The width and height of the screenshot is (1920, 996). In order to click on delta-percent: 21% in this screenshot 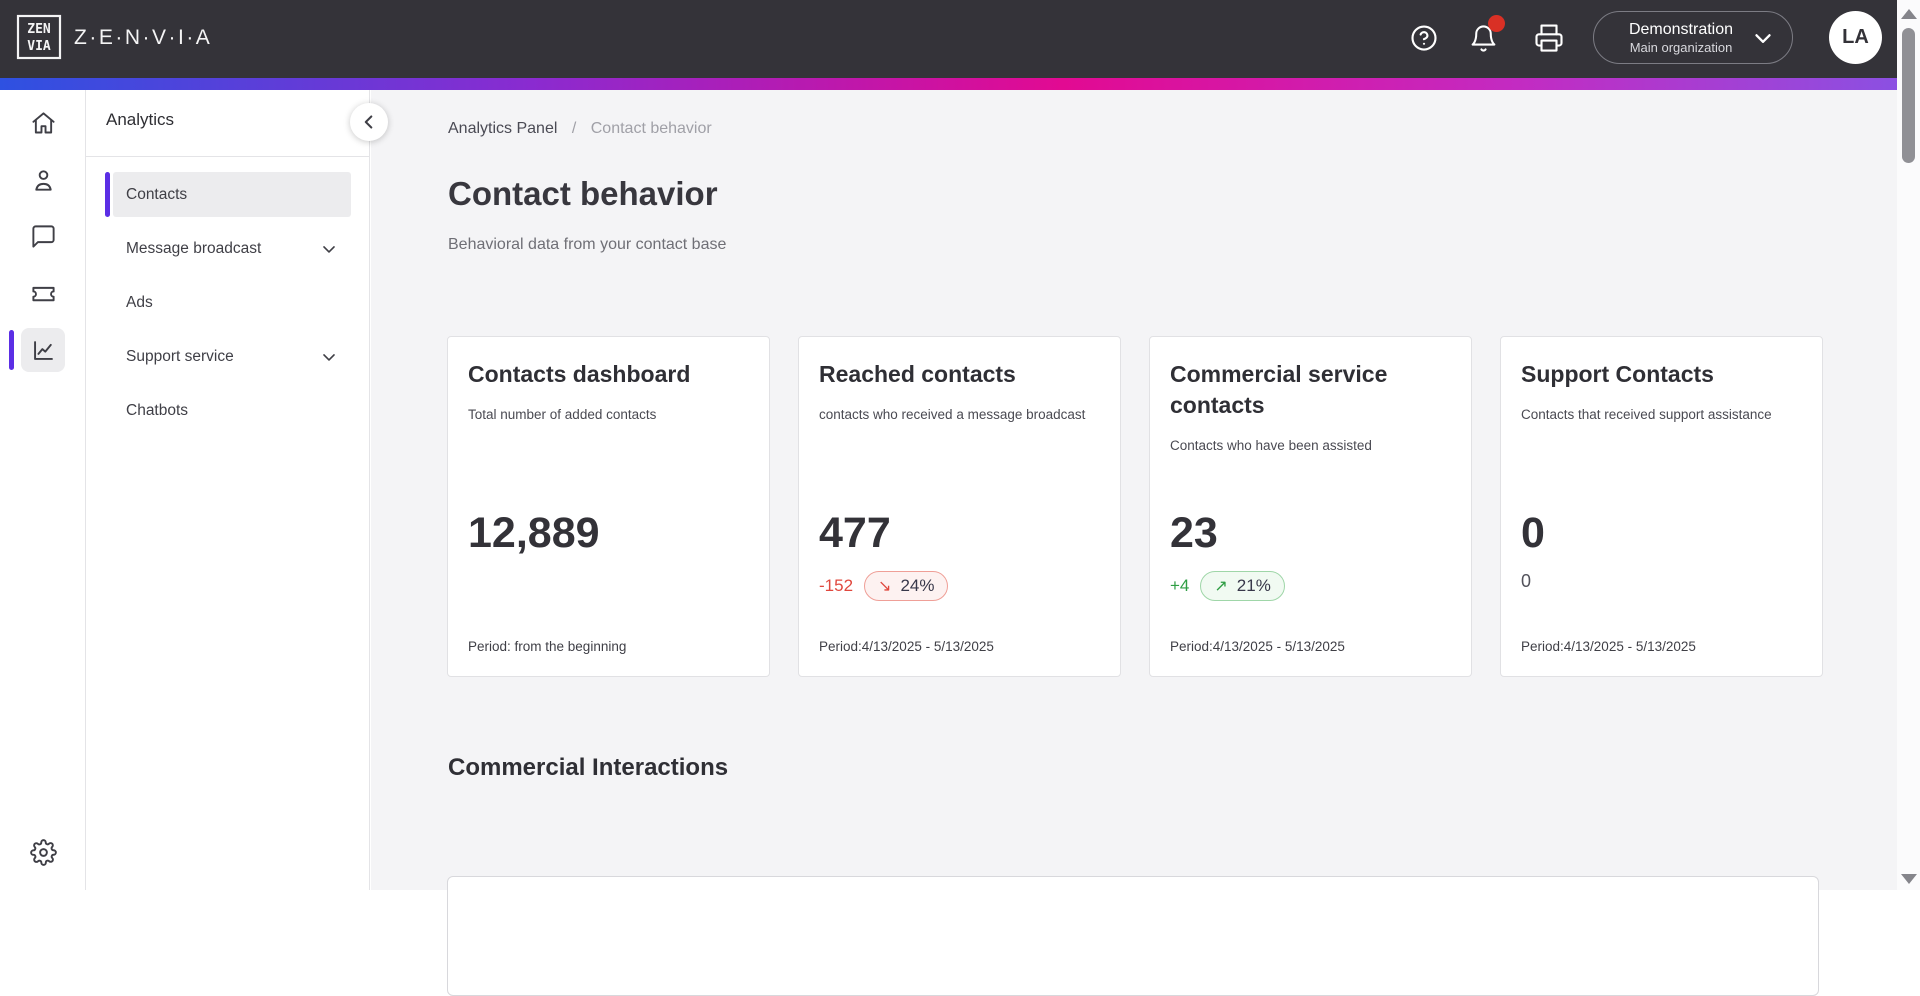, I will do `click(1253, 585)`.